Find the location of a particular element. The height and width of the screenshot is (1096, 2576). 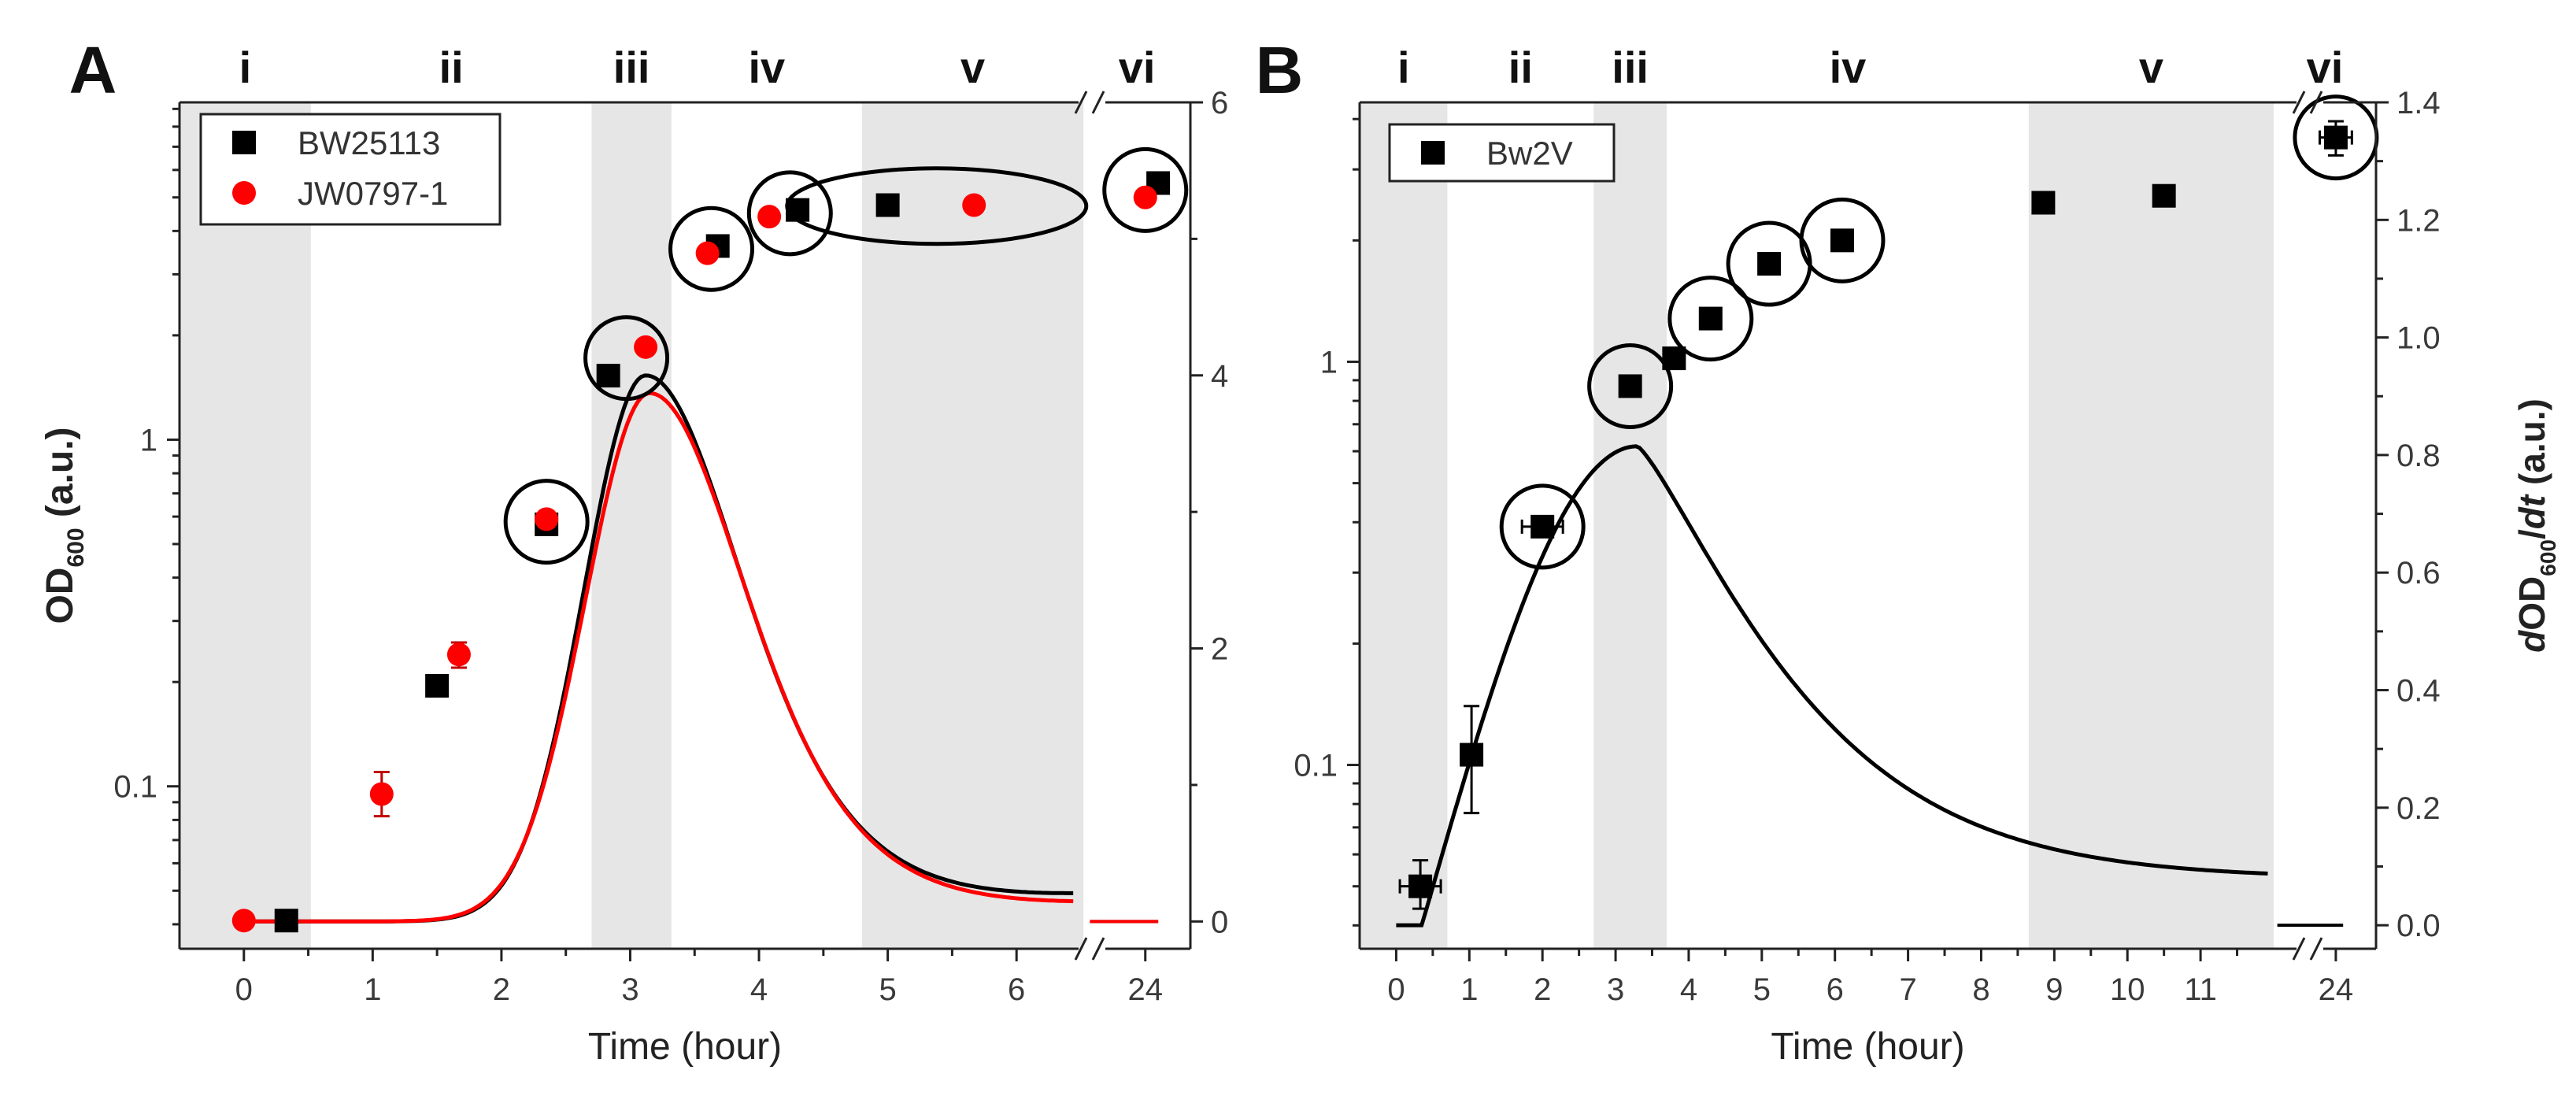

phase-shade-v is located at coordinates (2151, 525).